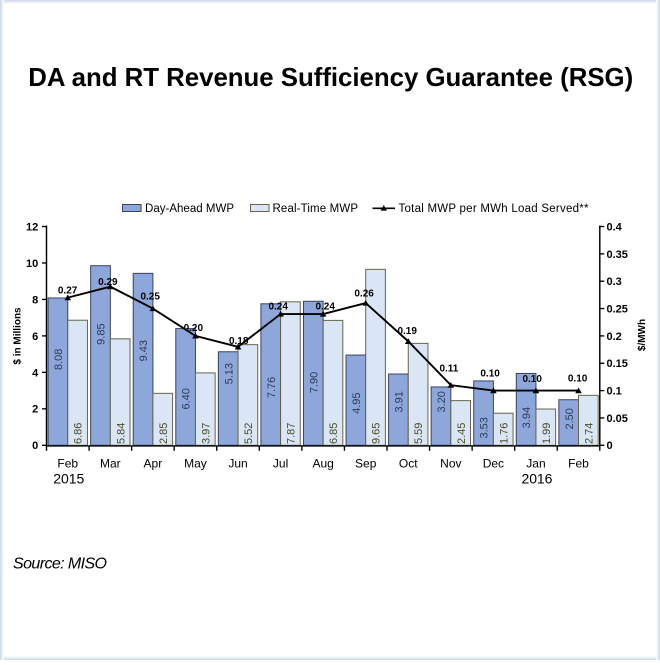 This screenshot has width=660, height=665. What do you see at coordinates (535, 464) in the screenshot?
I see `svg-text: Jan` at bounding box center [535, 464].